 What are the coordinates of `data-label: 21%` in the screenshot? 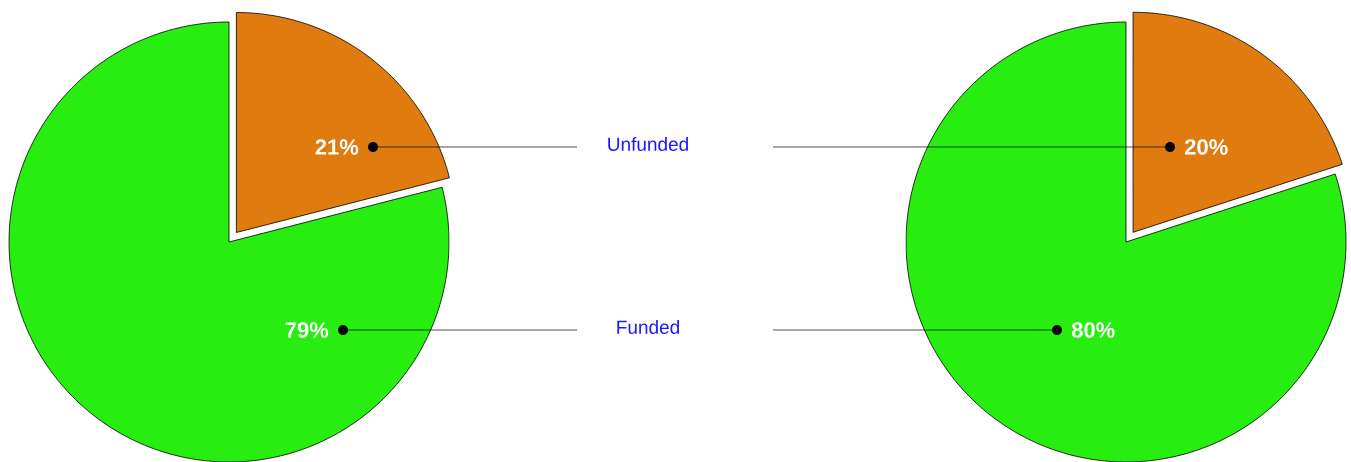 It's located at (337, 147).